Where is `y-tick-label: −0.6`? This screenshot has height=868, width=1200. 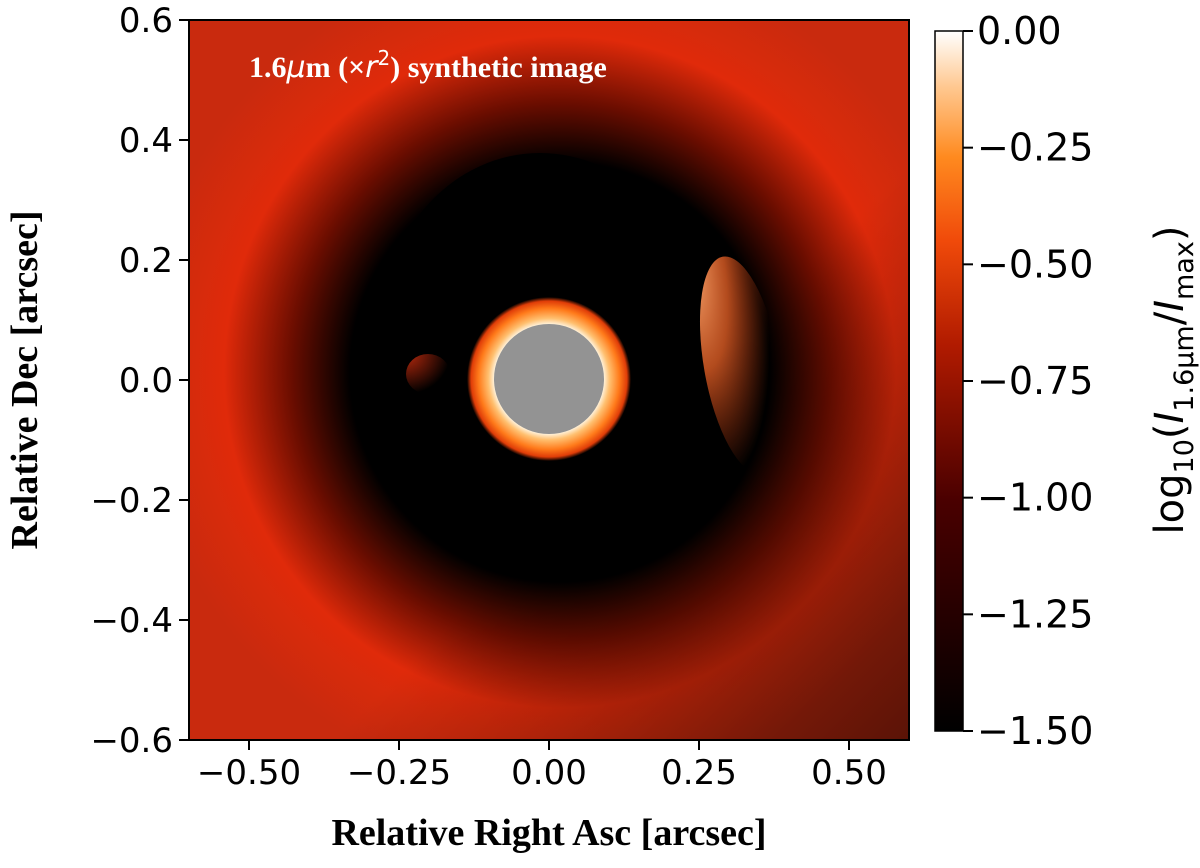
y-tick-label: −0.6 is located at coordinates (131, 741).